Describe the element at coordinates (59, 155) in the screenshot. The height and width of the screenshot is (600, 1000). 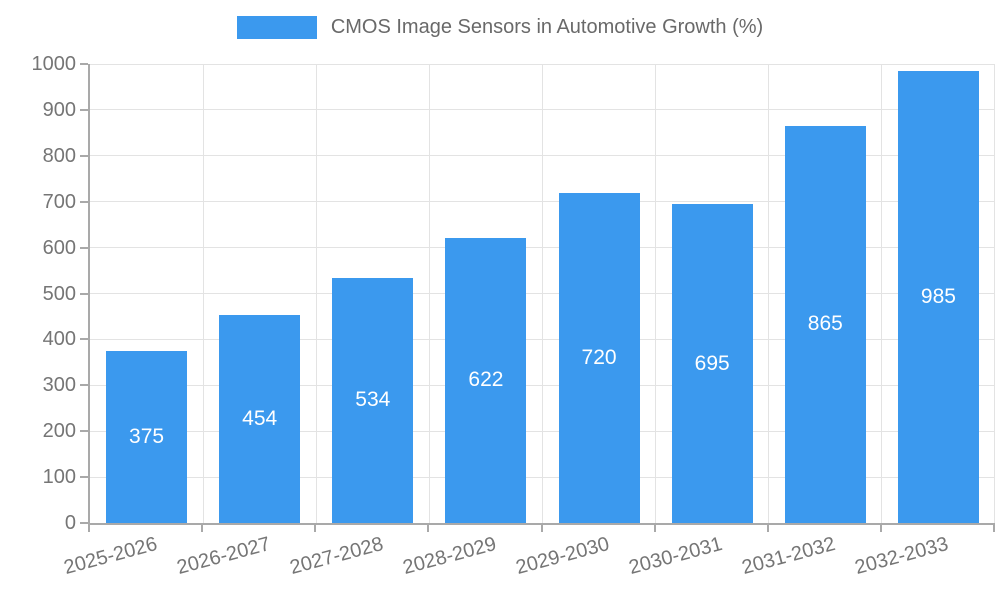
I see `y-axis-tick-label: 800` at that location.